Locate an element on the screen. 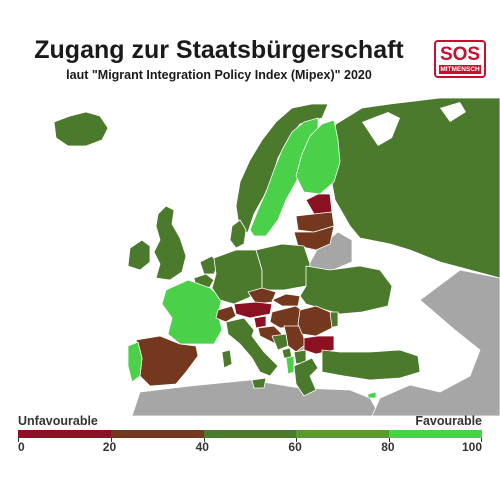  region-bulgaria is located at coordinates (319, 345).